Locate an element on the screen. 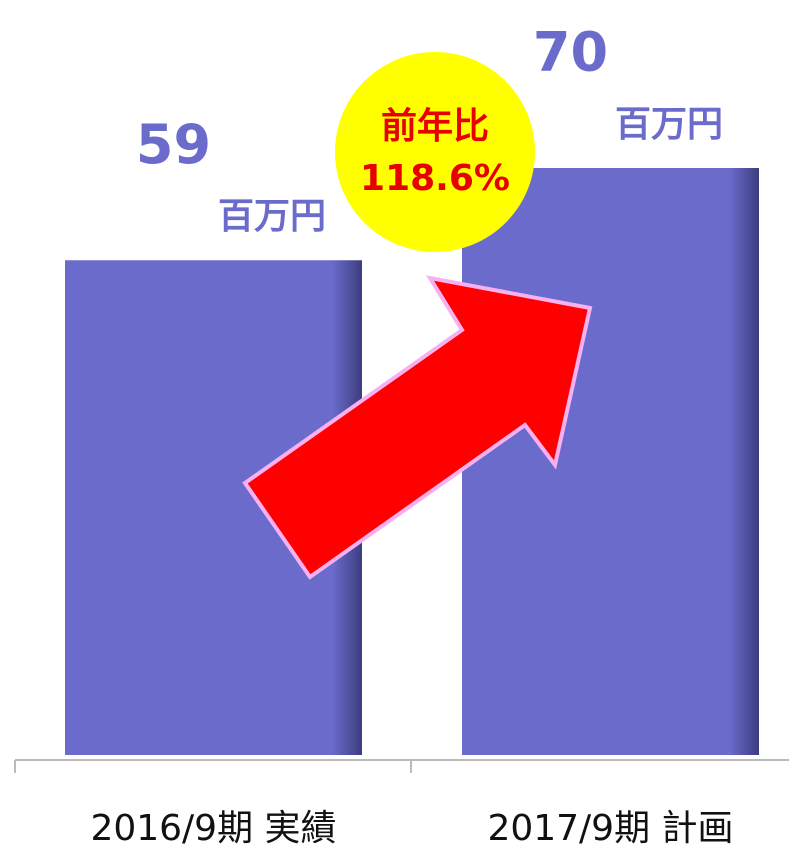 This screenshot has height=857, width=789. value-label: 70 is located at coordinates (570, 52).